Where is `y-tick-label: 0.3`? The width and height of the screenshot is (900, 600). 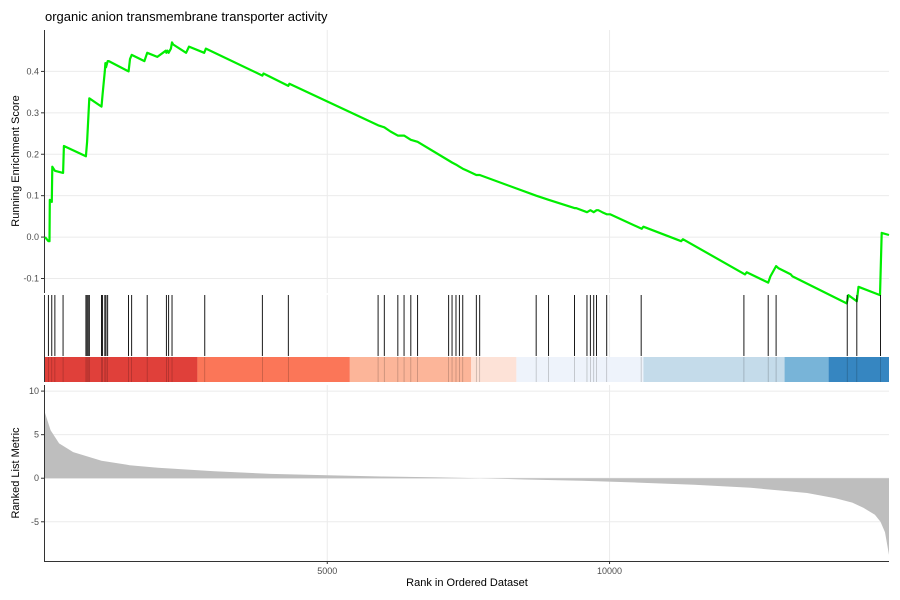 y-tick-label: 0.3 is located at coordinates (32, 113).